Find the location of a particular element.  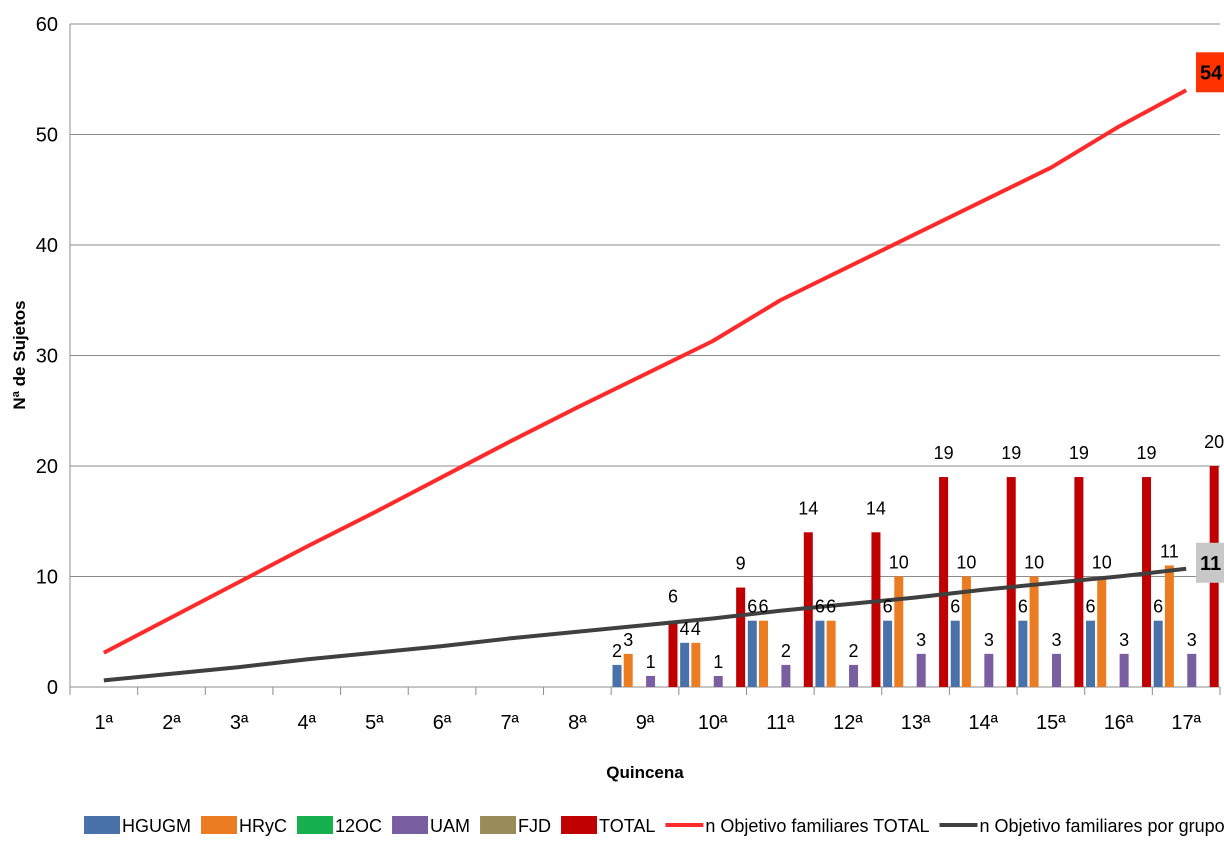

y-tick-label: 20 is located at coordinates (47, 467).